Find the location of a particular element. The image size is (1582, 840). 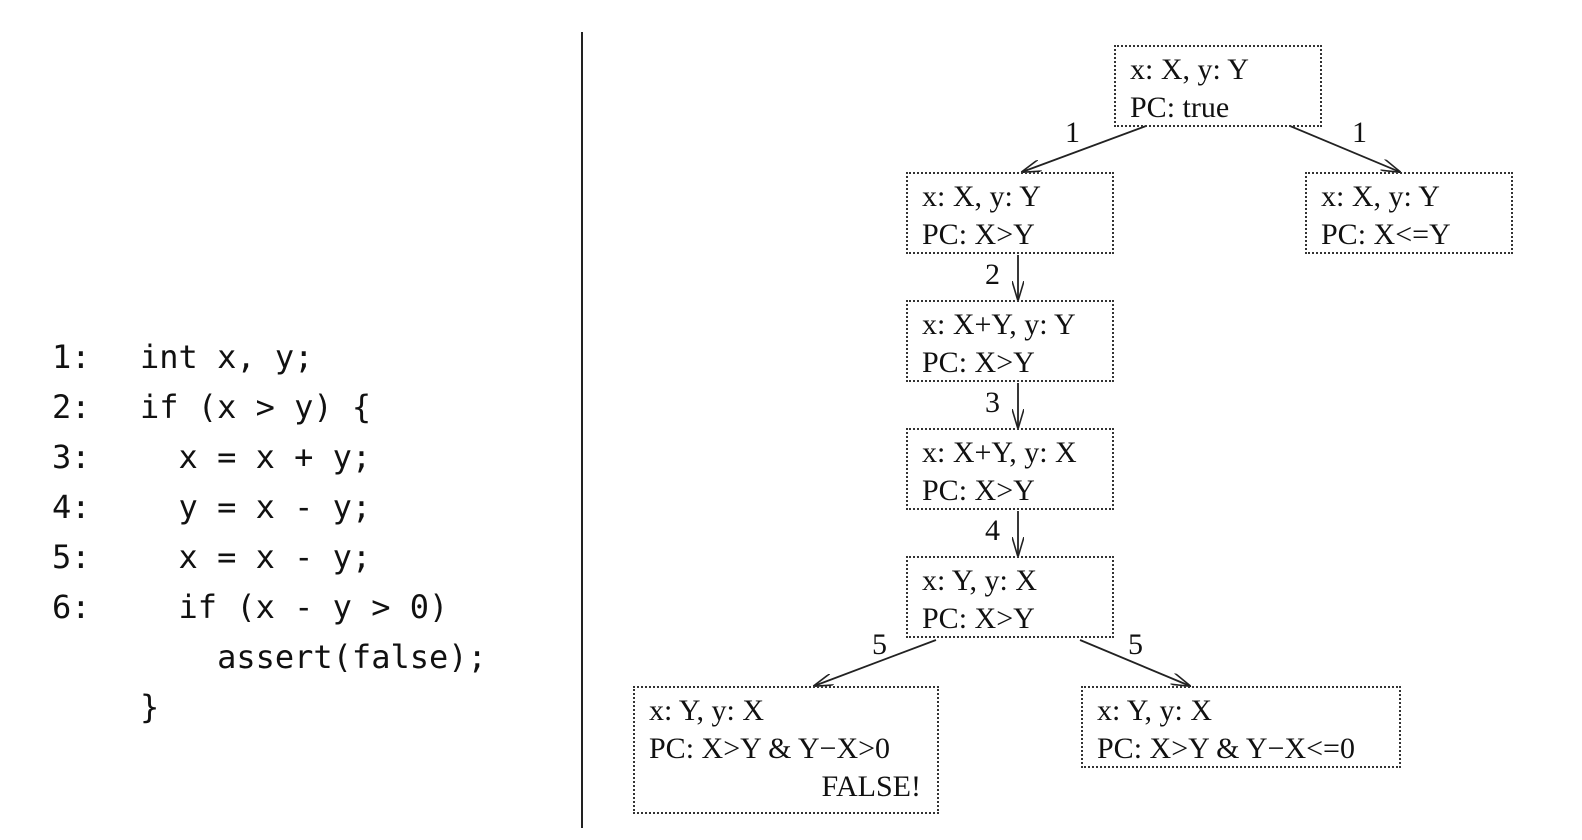

code-text: assert(false); is located at coordinates (313, 657).